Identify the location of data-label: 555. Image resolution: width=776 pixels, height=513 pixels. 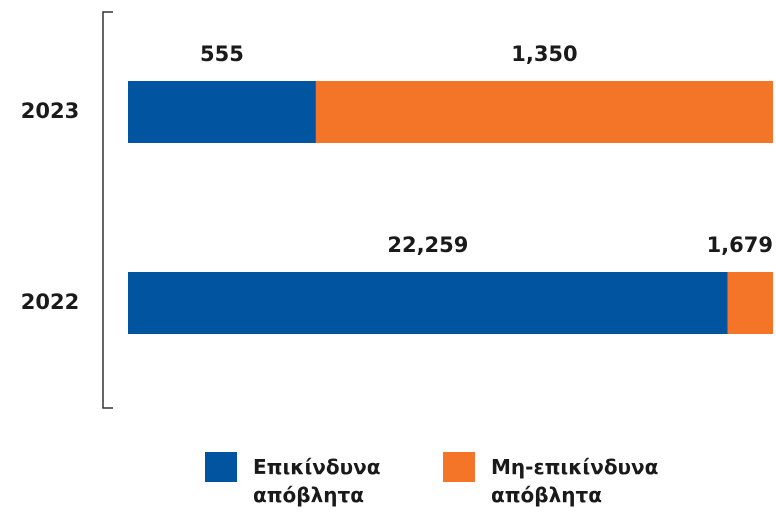
(222, 54).